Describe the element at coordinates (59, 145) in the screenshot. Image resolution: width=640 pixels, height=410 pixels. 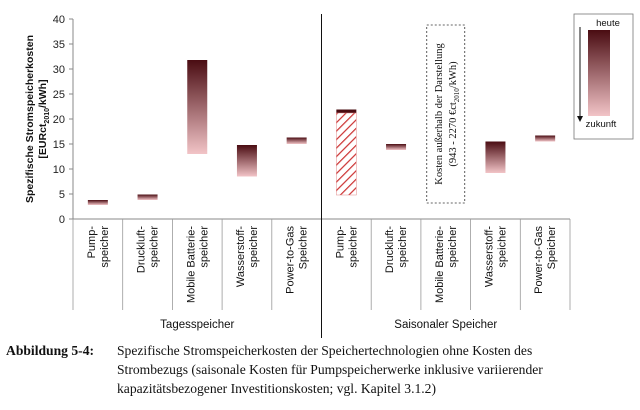
I see `y-tick-label: 15` at that location.